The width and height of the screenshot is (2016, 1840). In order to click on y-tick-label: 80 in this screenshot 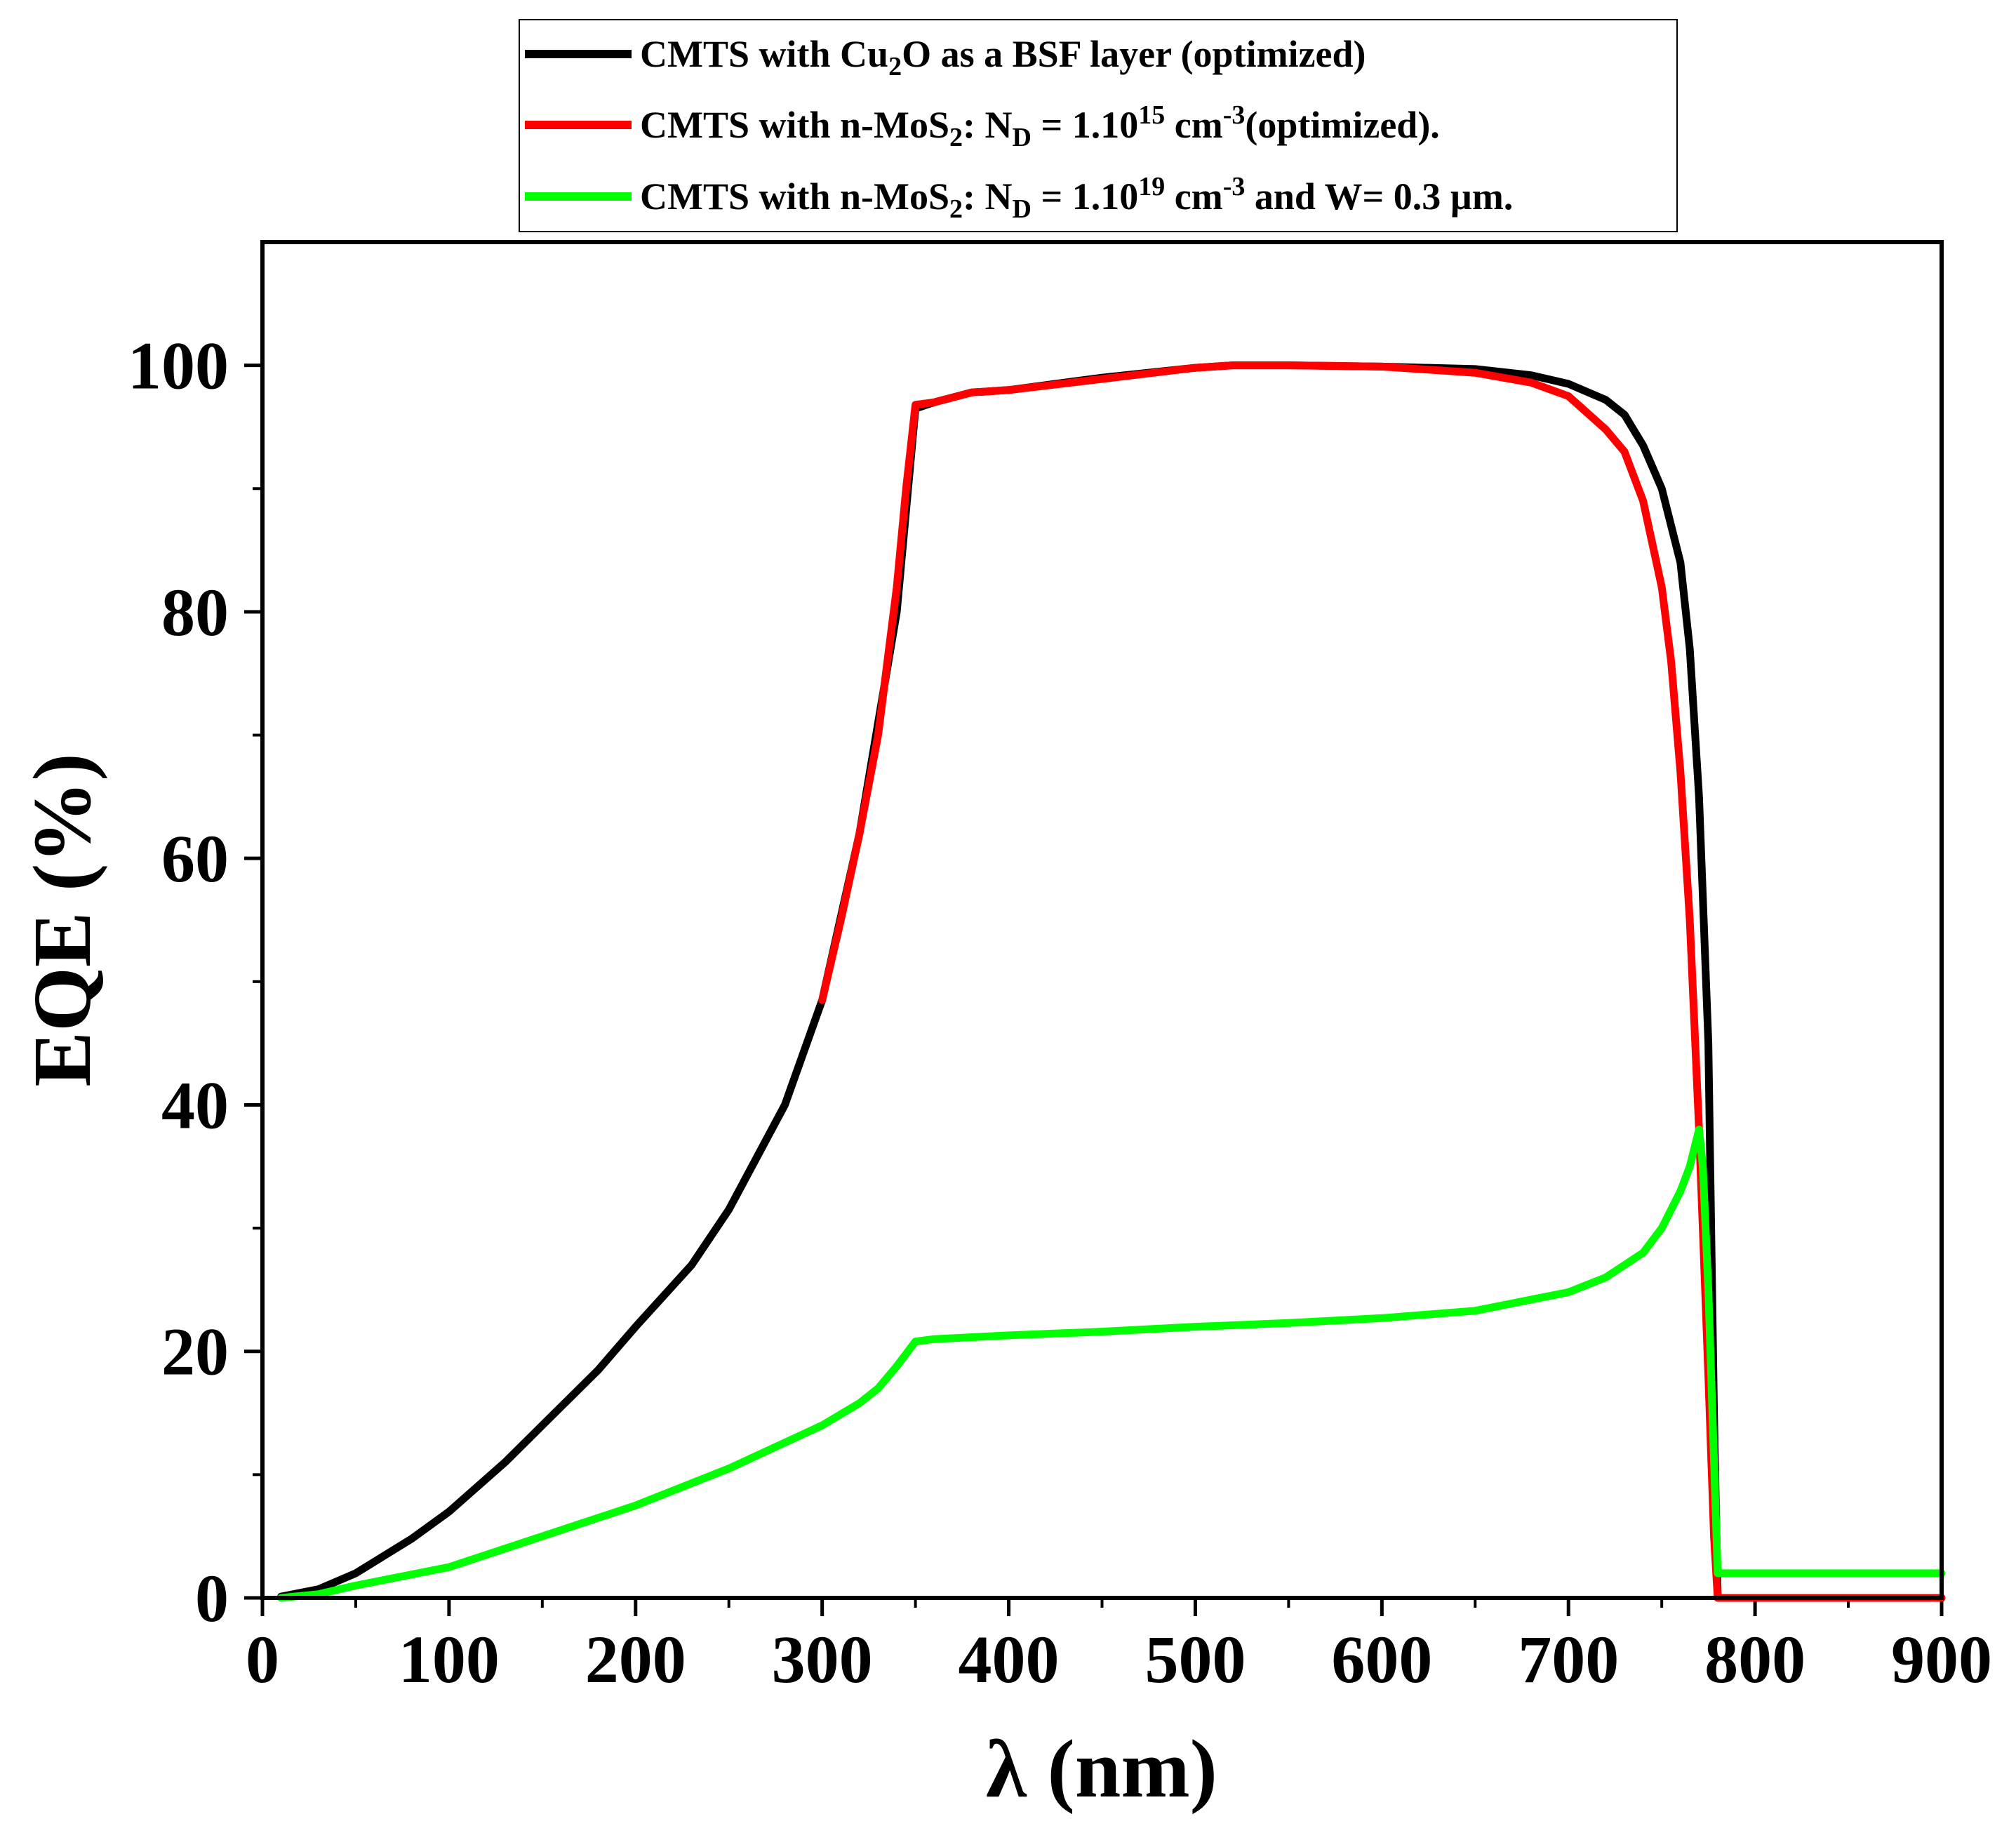, I will do `click(195, 612)`.